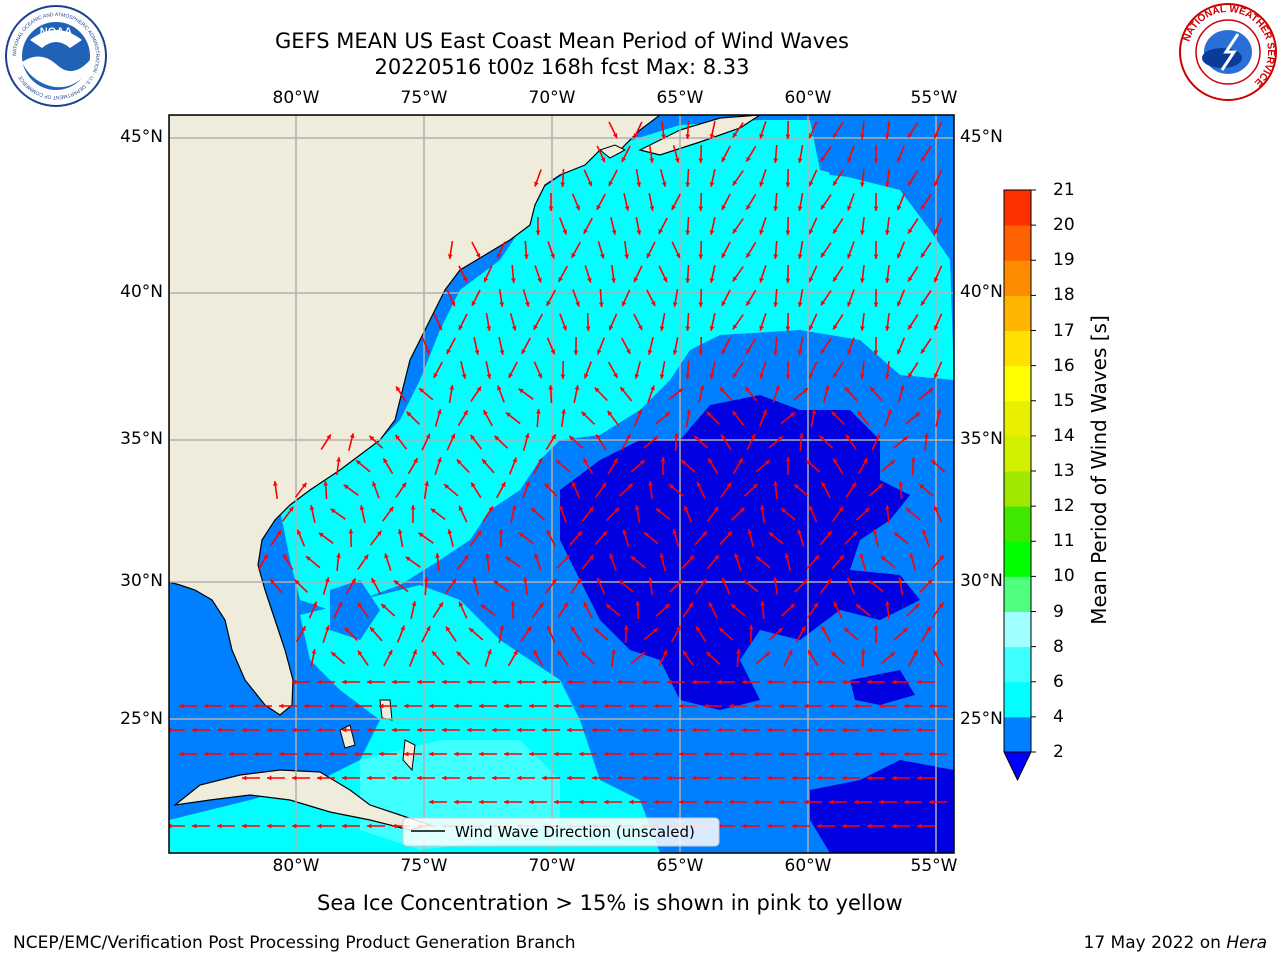  I want to click on colorbar-tick-label: 16, so click(1064, 365).